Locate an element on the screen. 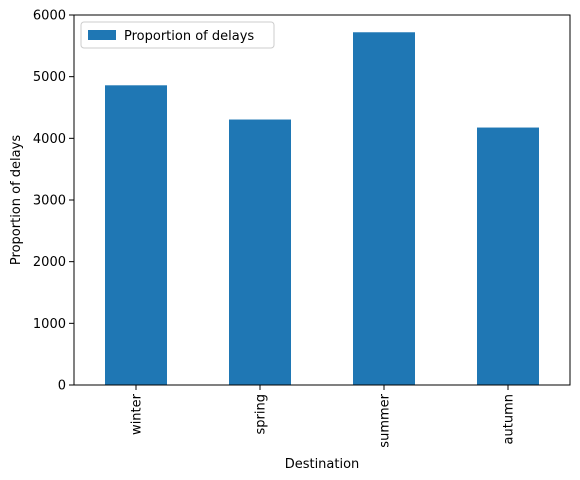 The height and width of the screenshot is (480, 580). bar-summer is located at coordinates (384, 209).